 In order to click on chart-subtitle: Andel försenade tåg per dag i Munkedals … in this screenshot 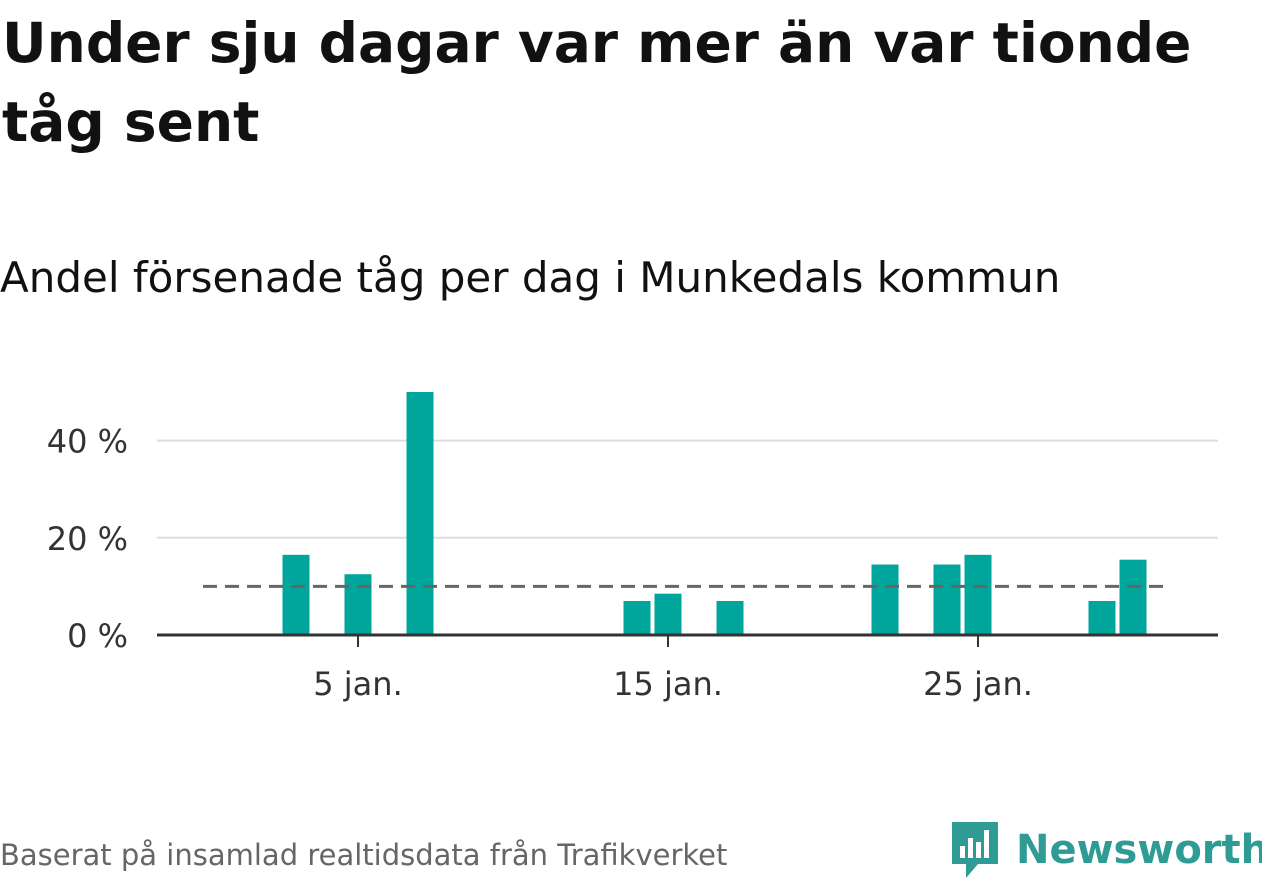, I will do `click(530, 277)`.